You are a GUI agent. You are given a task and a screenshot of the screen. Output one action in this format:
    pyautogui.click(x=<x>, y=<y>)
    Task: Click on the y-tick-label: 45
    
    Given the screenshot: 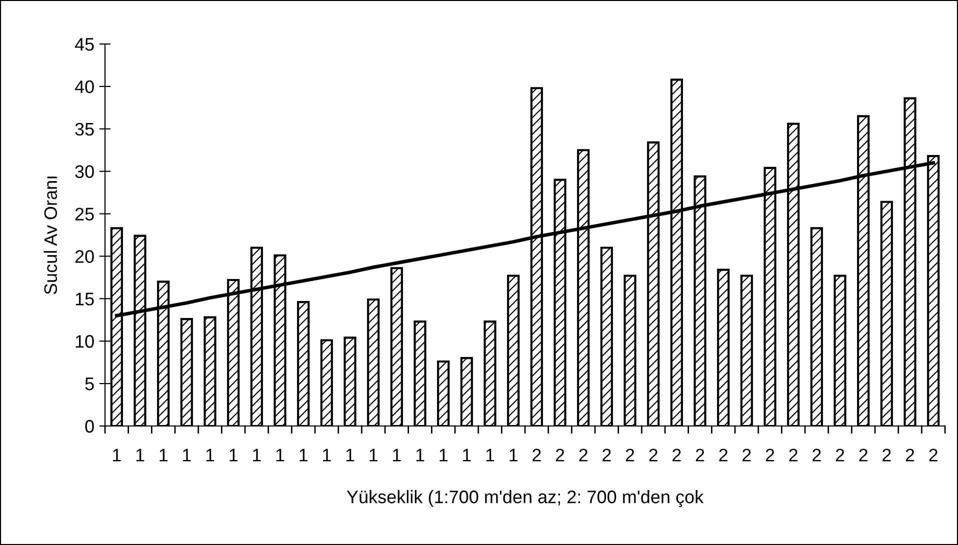 What is the action you would take?
    pyautogui.click(x=84, y=44)
    